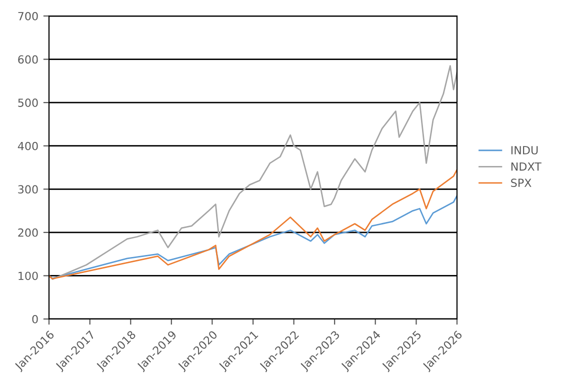  Describe the element at coordinates (28, 146) in the screenshot. I see `y-tick-label: 400` at that location.